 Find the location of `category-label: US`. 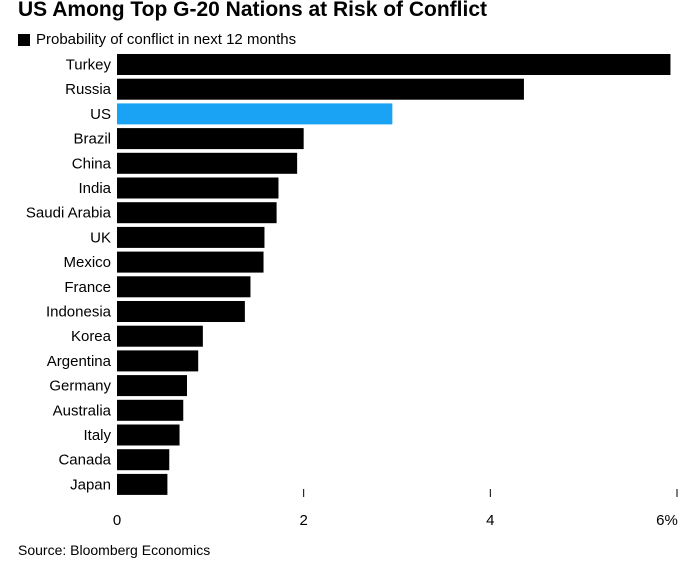

category-label: US is located at coordinates (100, 114).